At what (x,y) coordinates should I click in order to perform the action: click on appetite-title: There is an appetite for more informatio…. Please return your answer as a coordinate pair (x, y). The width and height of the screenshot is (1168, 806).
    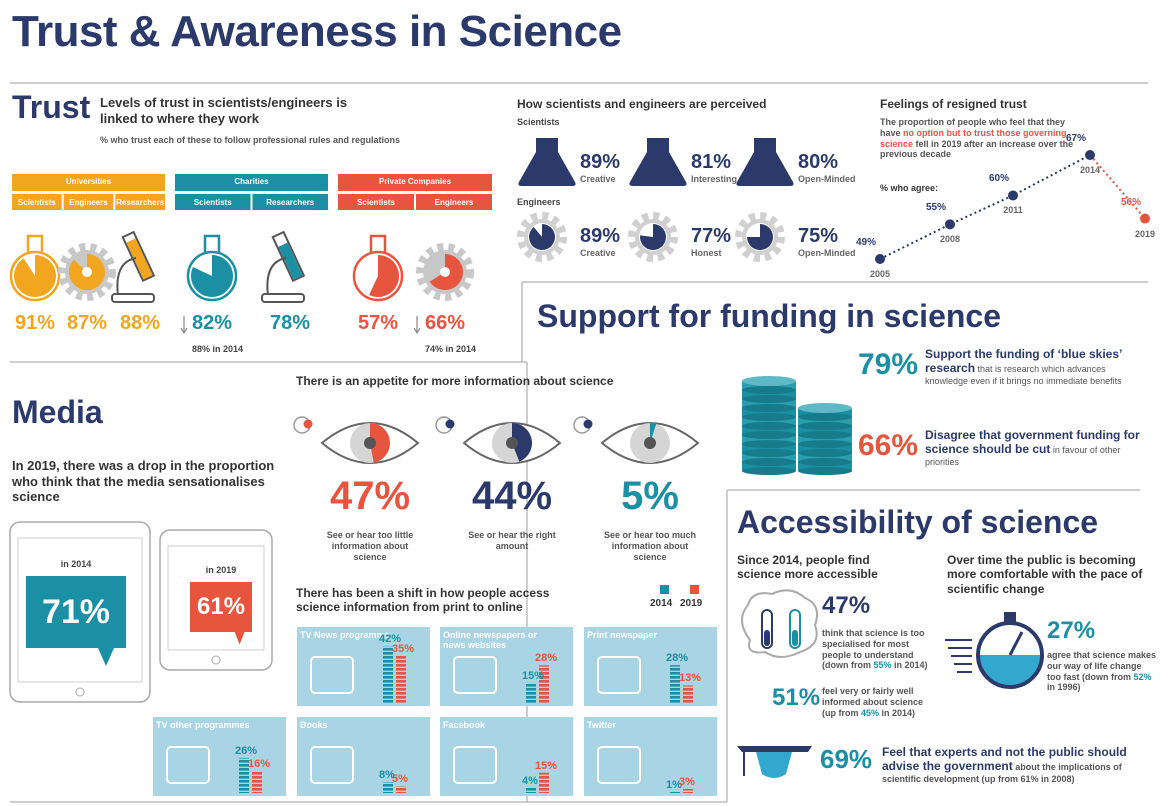
    Looking at the image, I should click on (455, 381).